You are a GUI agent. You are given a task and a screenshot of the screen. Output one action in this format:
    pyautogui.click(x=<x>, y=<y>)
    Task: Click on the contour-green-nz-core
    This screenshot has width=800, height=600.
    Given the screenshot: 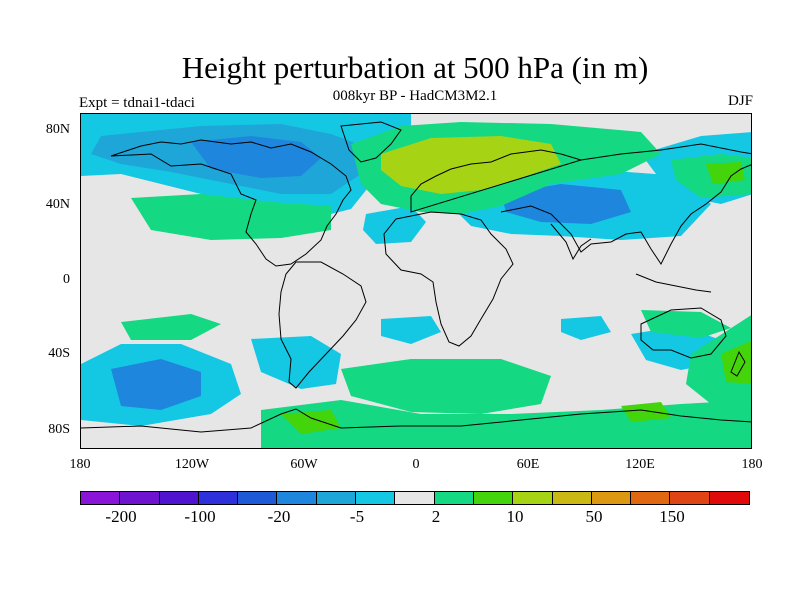 What is the action you would take?
    pyautogui.click(x=736, y=362)
    